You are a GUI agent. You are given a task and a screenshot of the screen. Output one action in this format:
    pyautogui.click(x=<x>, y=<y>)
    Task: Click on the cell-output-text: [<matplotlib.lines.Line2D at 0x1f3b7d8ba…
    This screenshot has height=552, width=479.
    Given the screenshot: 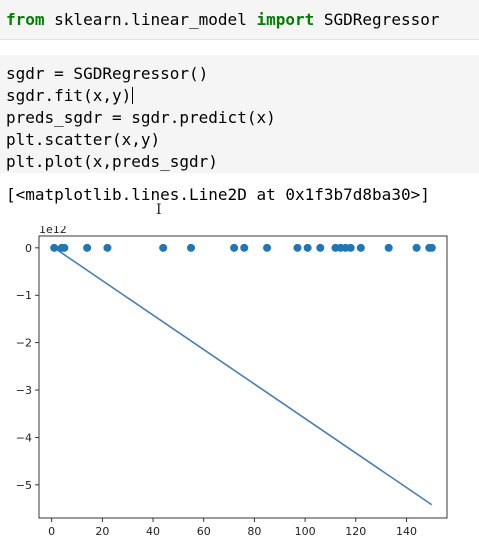 What is the action you would take?
    pyautogui.click(x=218, y=194)
    